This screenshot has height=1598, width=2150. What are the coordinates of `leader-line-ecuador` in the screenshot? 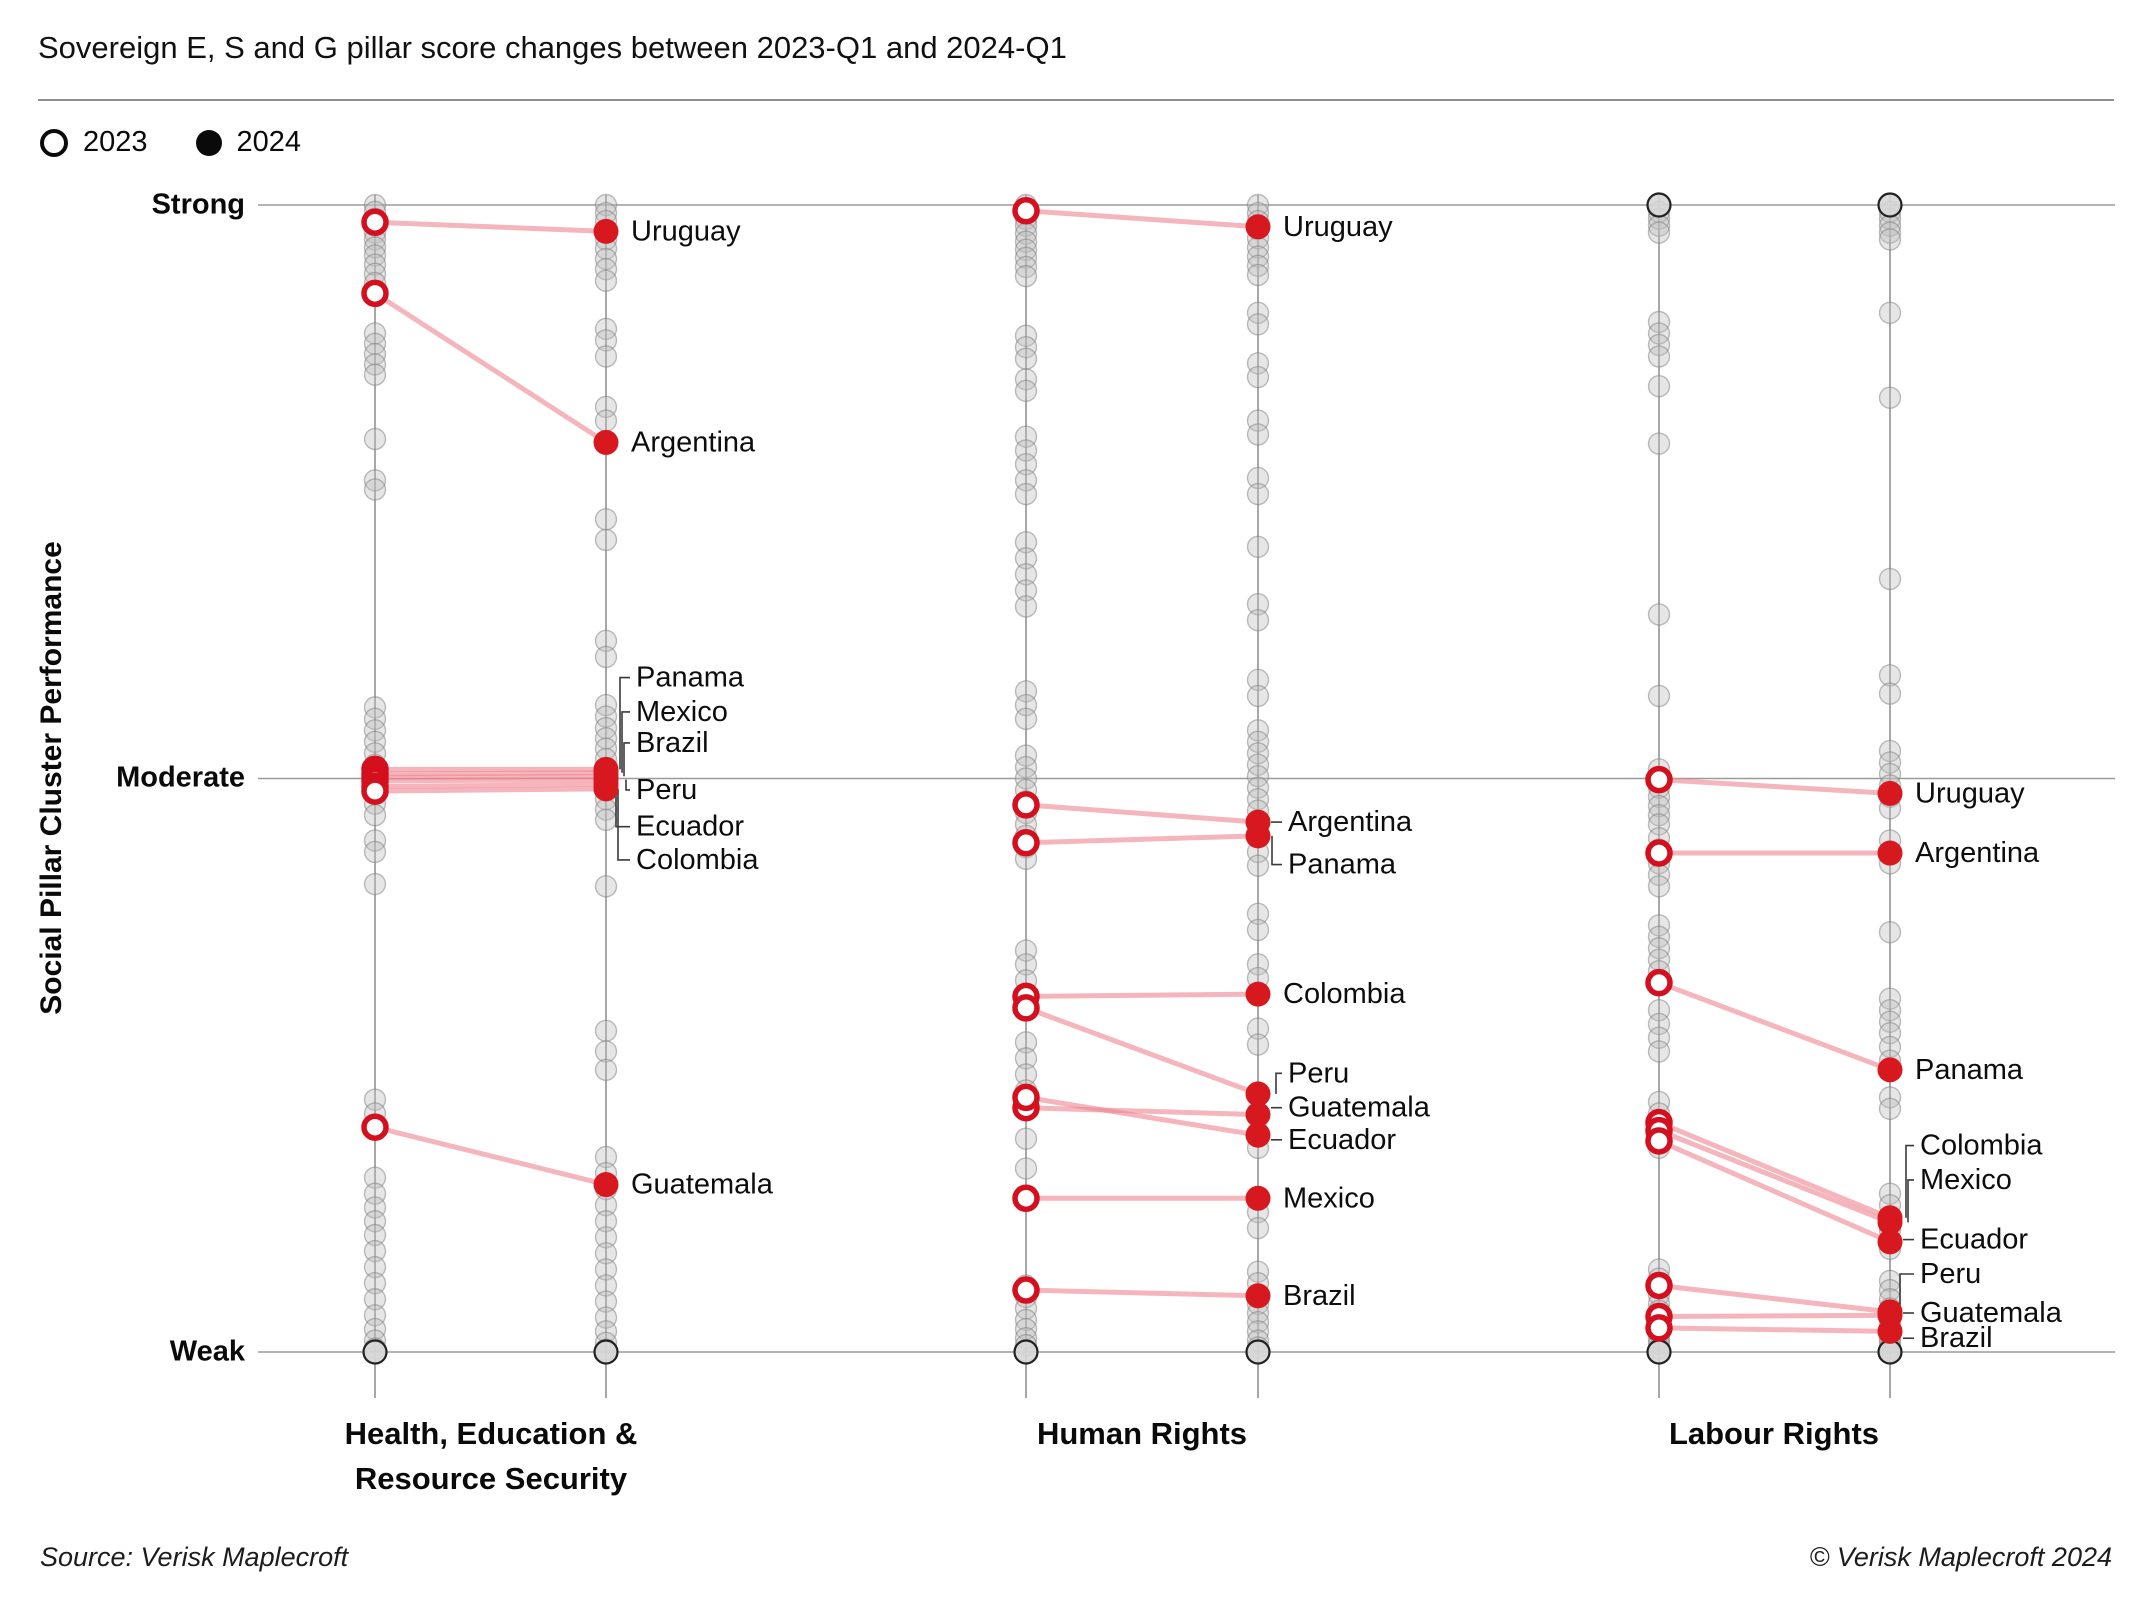 It's located at (622, 806).